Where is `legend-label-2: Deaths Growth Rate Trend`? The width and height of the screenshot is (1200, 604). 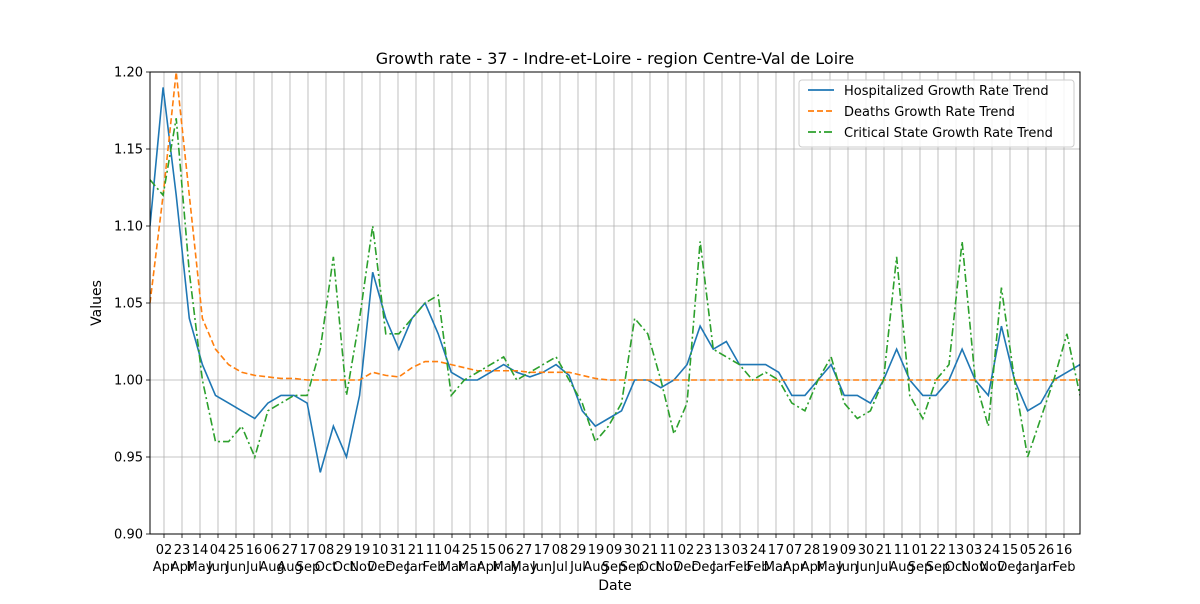 legend-label-2: Deaths Growth Rate Trend is located at coordinates (929, 112).